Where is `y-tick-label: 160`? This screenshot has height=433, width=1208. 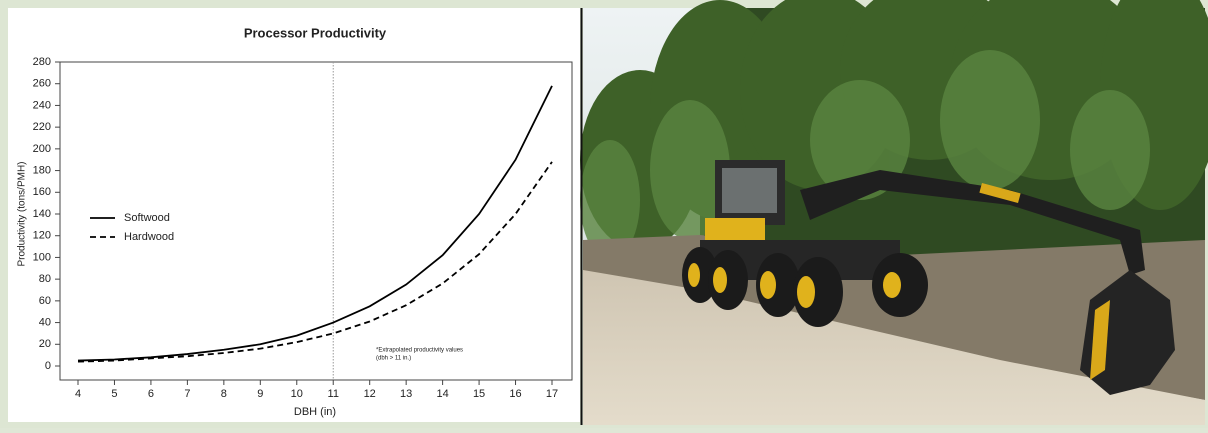
y-tick-label: 160 is located at coordinates (42, 192).